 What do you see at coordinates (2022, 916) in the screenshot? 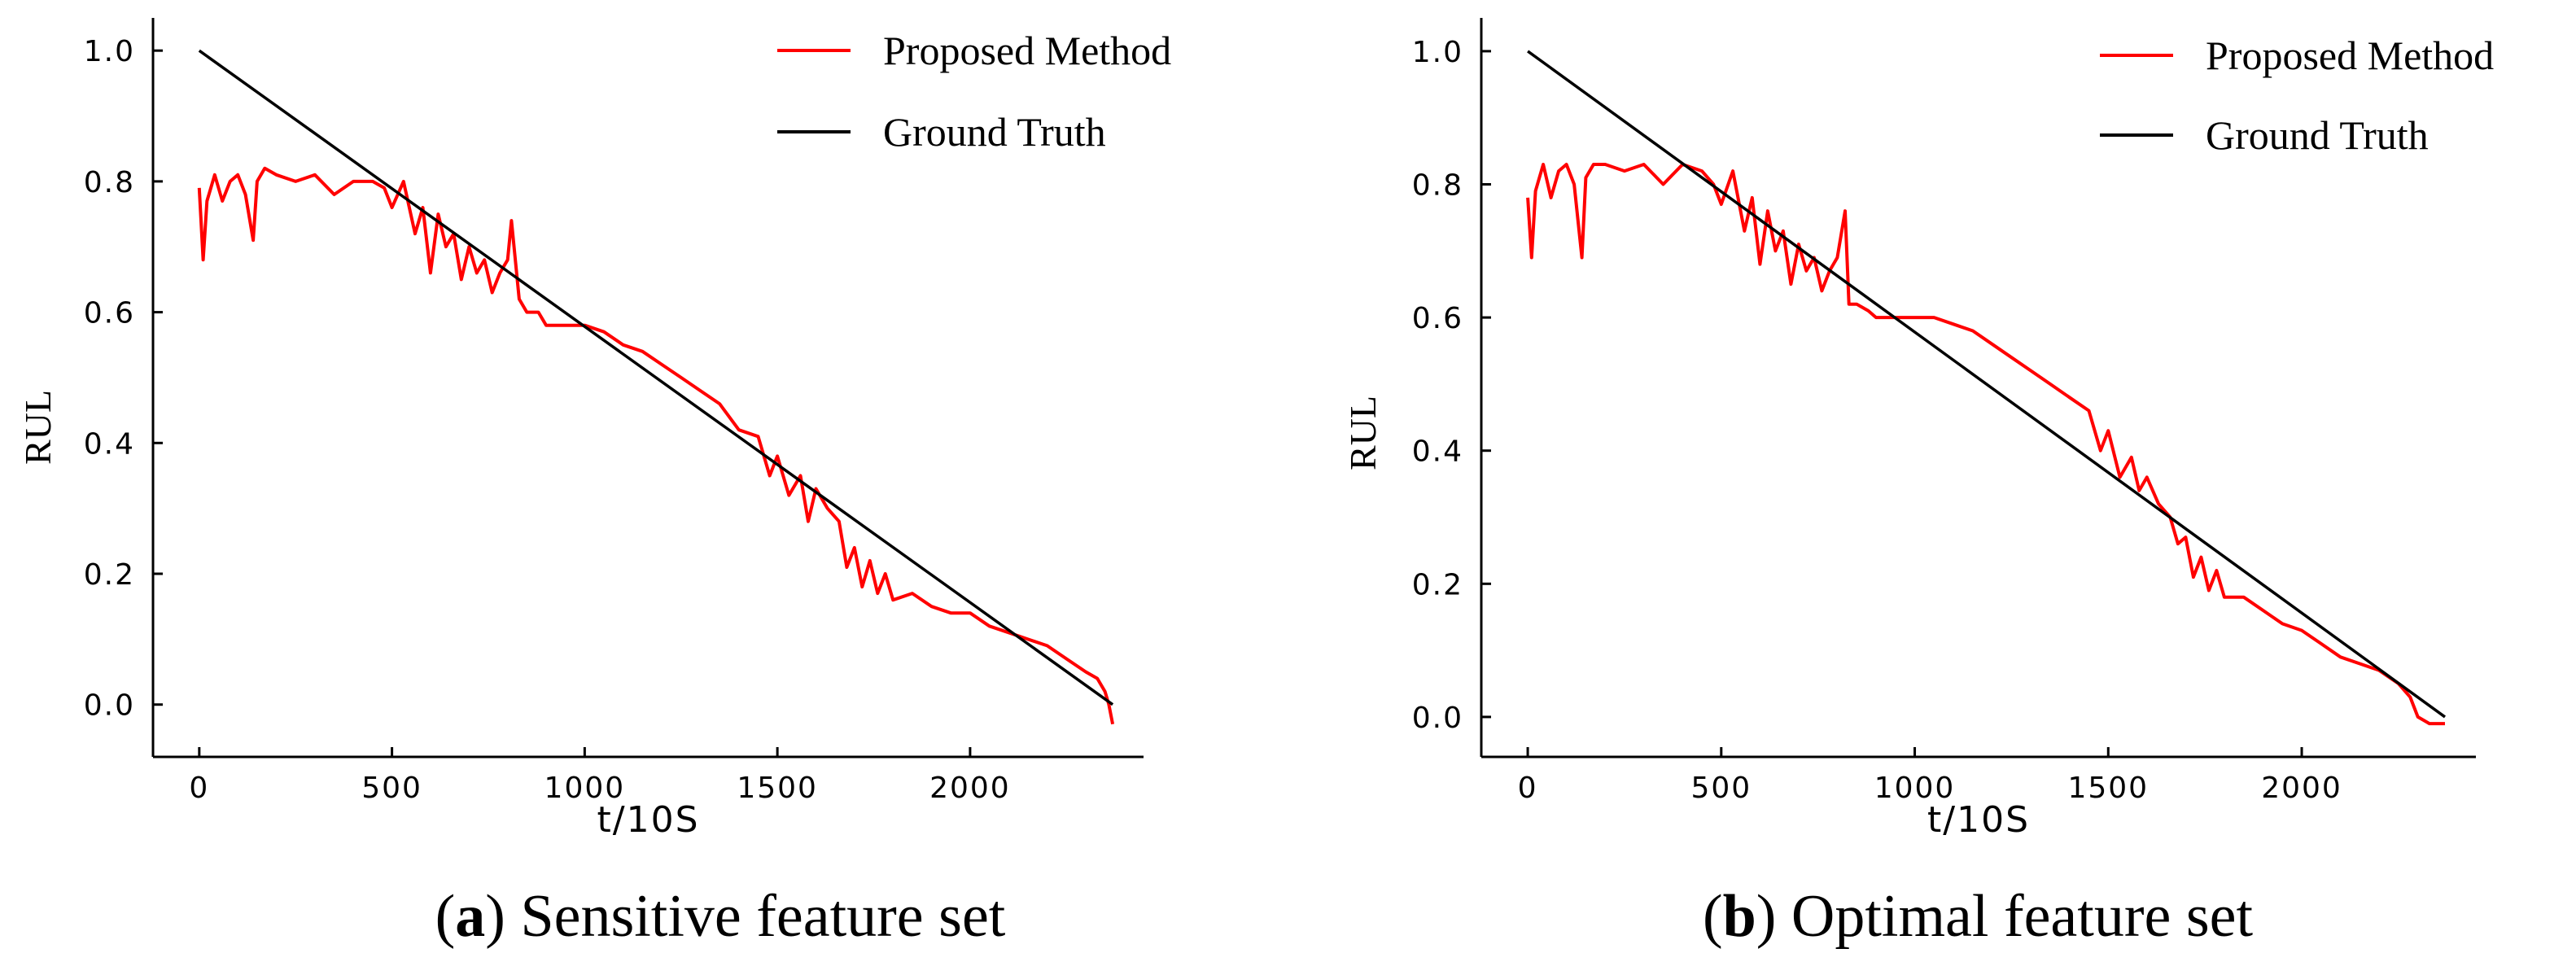
I see `caption-text: Optimal feature set` at bounding box center [2022, 916].